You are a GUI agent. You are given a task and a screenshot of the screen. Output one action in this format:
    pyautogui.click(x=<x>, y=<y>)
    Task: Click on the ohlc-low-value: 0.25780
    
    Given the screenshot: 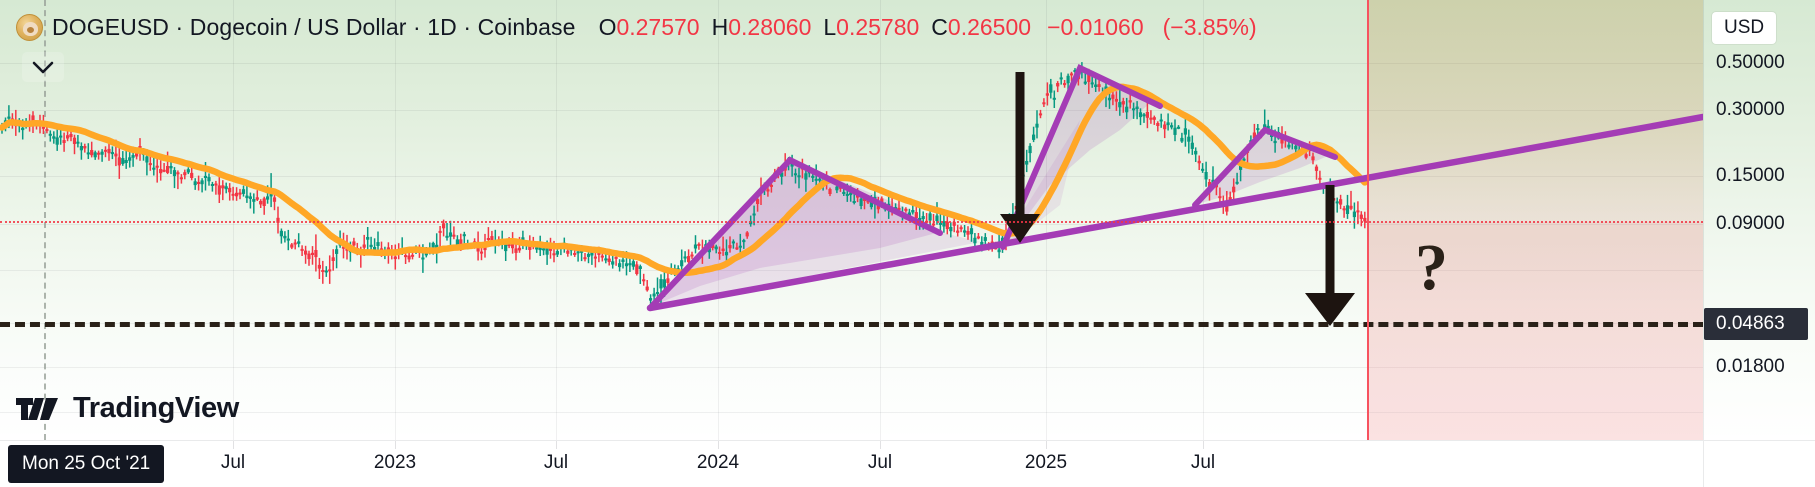 What is the action you would take?
    pyautogui.click(x=878, y=27)
    